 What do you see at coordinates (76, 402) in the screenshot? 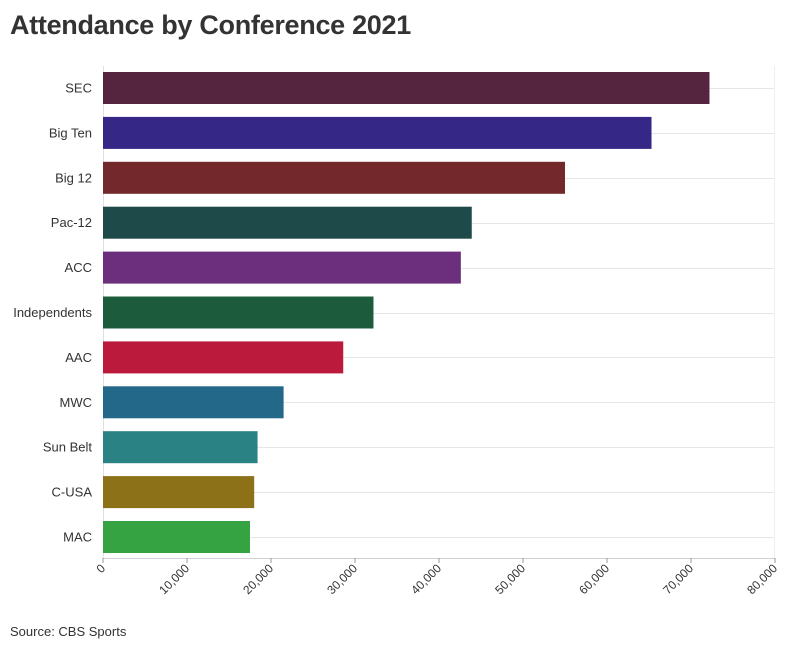
I see `category-label: MWC` at bounding box center [76, 402].